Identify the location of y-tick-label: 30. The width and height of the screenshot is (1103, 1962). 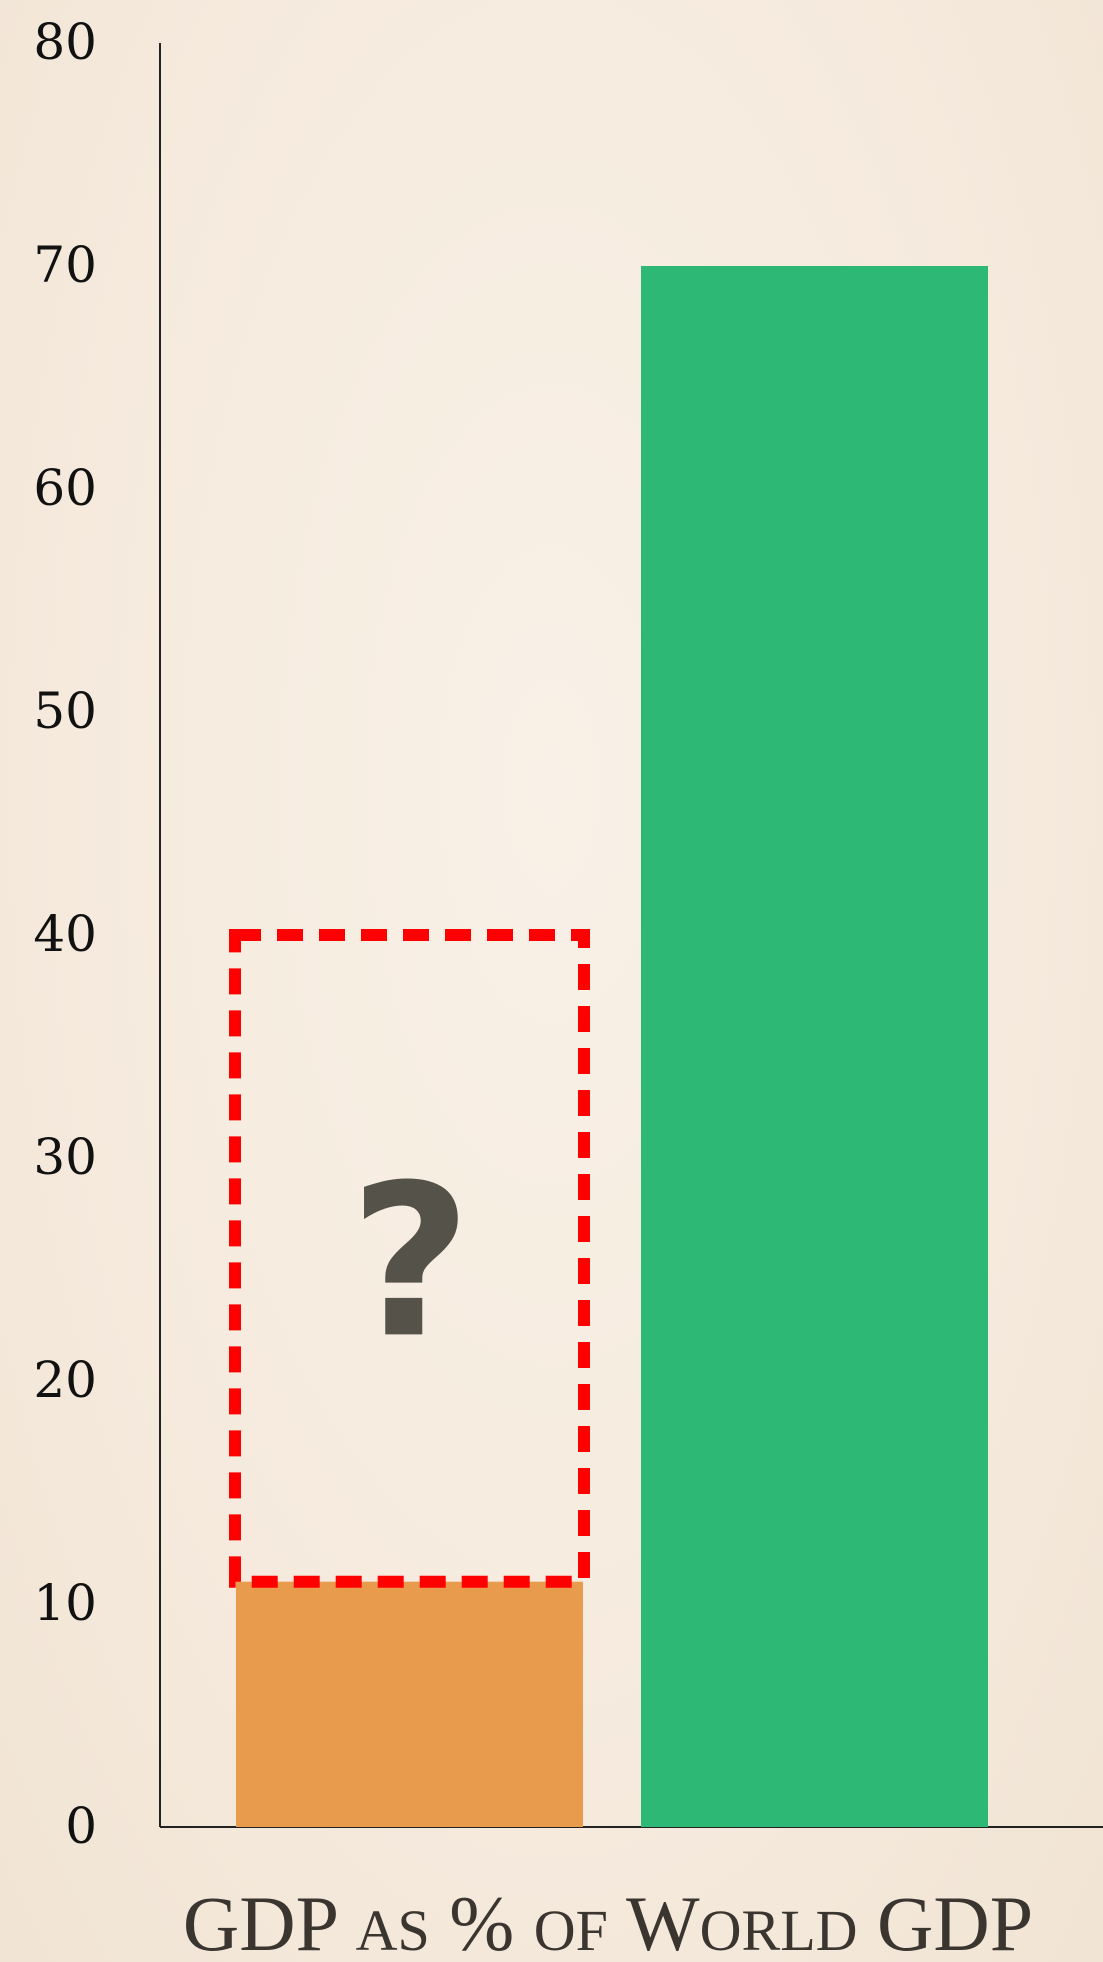
(65, 1157).